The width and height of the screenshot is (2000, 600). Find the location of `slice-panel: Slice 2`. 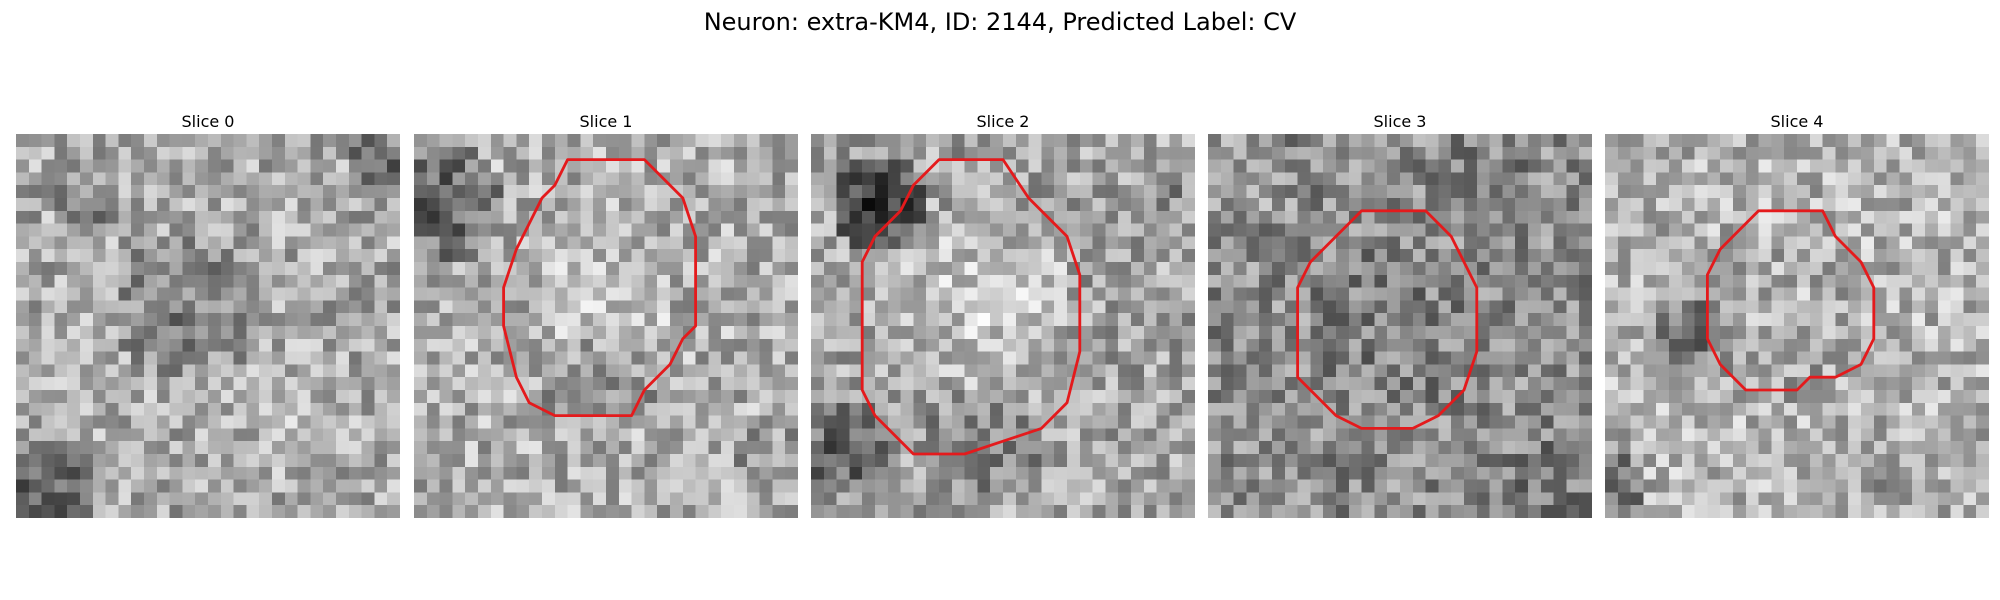

slice-panel: Slice 2 is located at coordinates (1003, 314).